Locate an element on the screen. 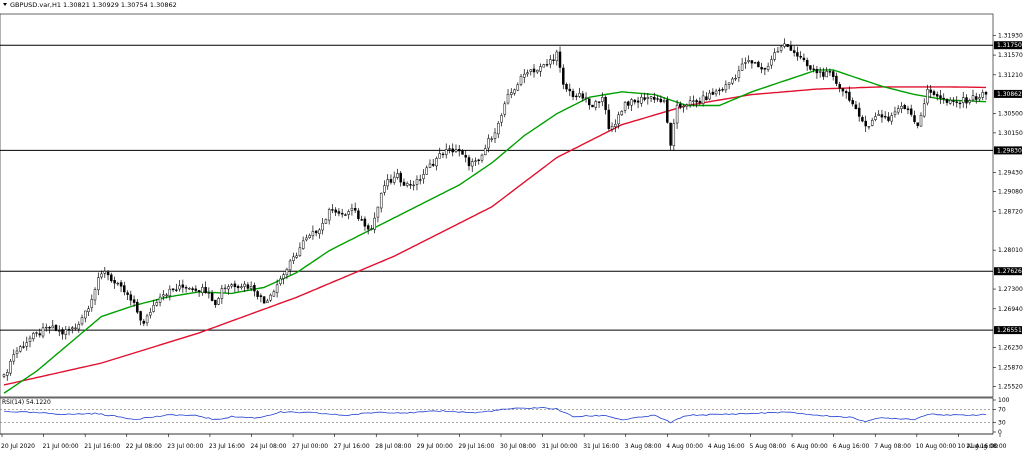  level-price-badge-label: 1.26551 is located at coordinates (1009, 330).